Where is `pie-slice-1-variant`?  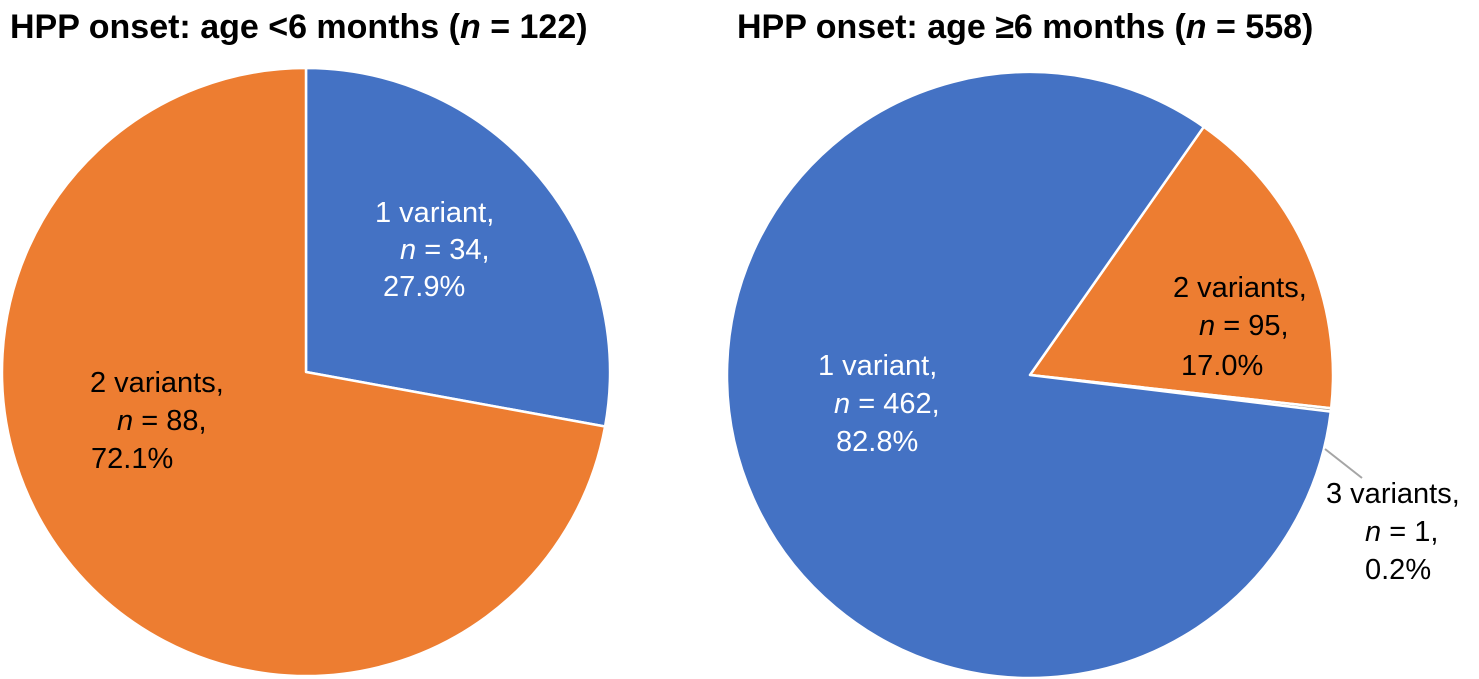
pie-slice-1-variant is located at coordinates (458, 247).